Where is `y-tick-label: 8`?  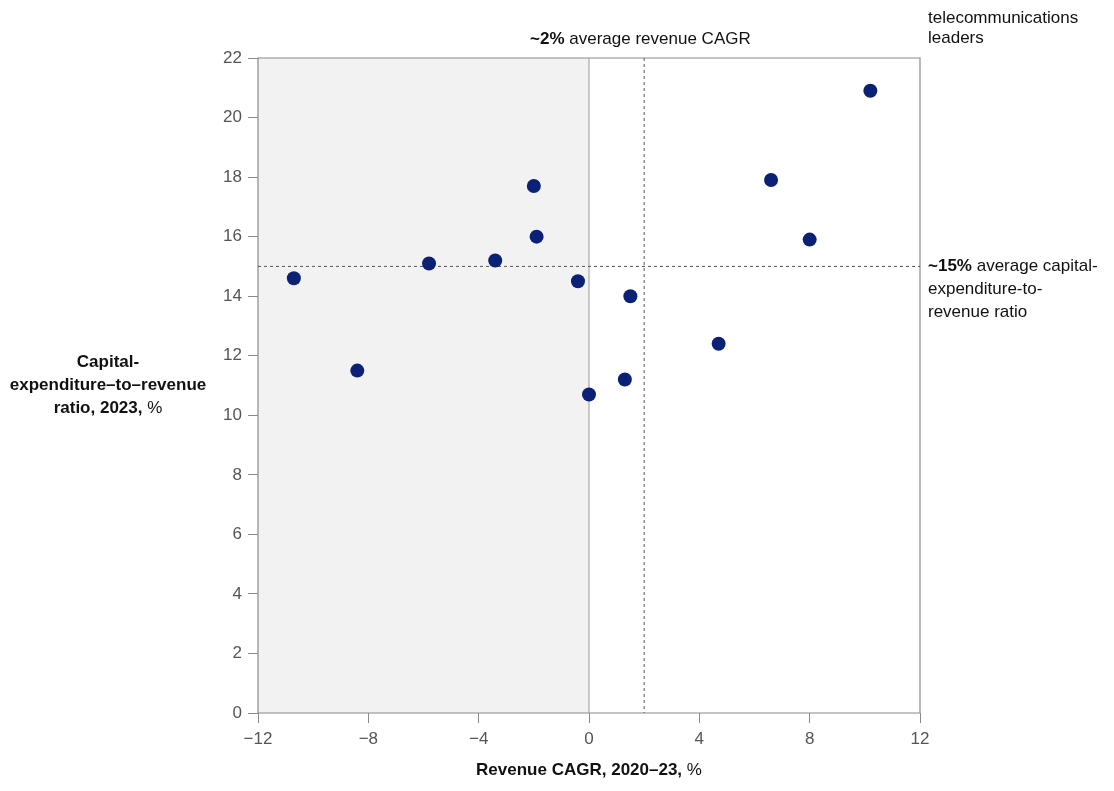
y-tick-label: 8 is located at coordinates (237, 474).